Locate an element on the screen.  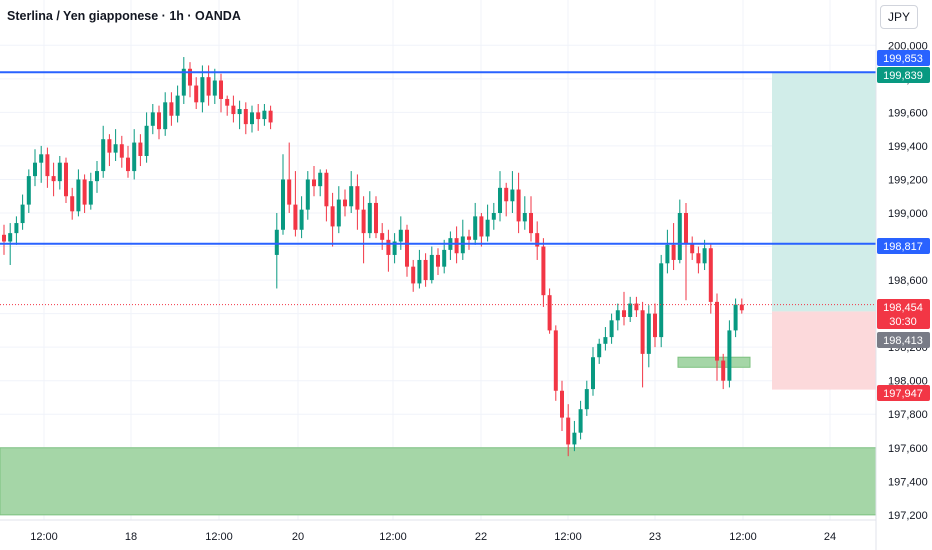
zone-target is located at coordinates (824, 192).